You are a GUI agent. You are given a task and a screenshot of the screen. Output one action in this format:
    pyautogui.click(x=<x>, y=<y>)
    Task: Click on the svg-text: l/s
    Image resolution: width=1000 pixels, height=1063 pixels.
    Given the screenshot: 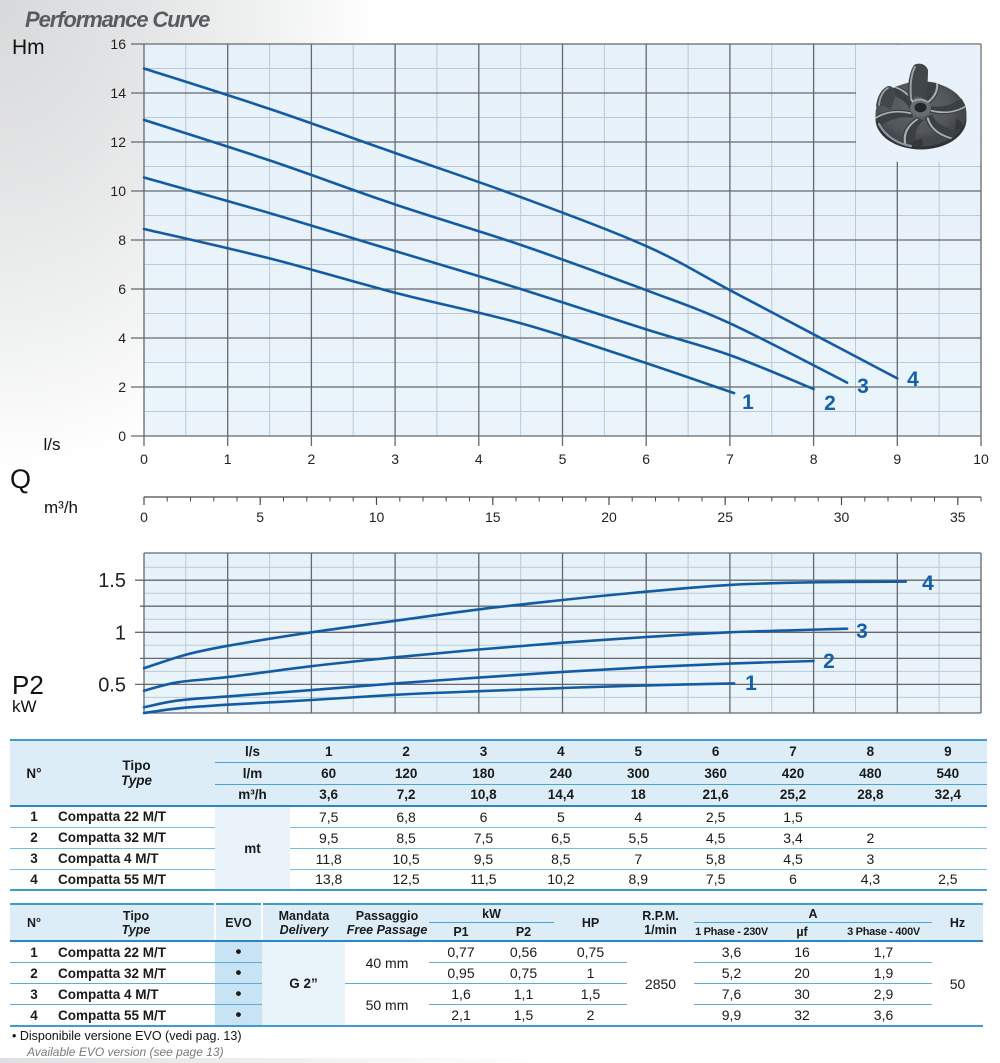 What is the action you would take?
    pyautogui.click(x=52, y=444)
    